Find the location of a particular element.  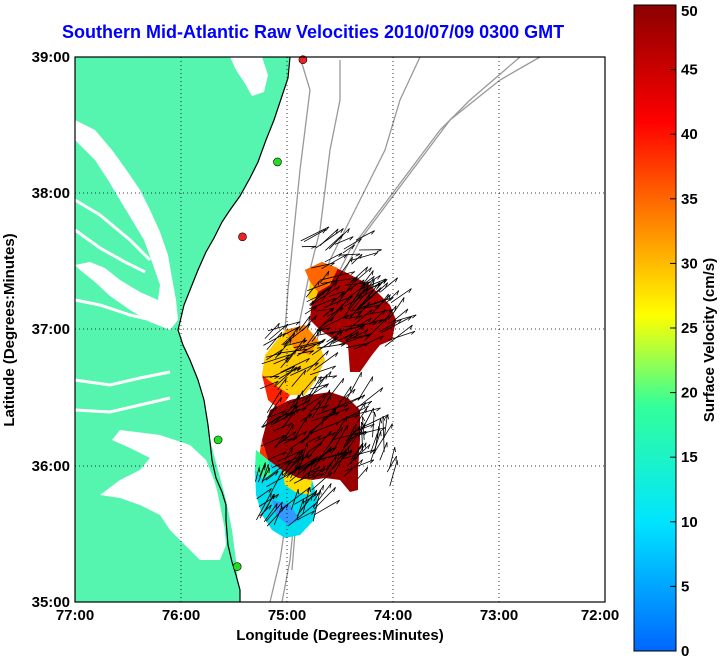

radar-station-marker is located at coordinates (242, 237).